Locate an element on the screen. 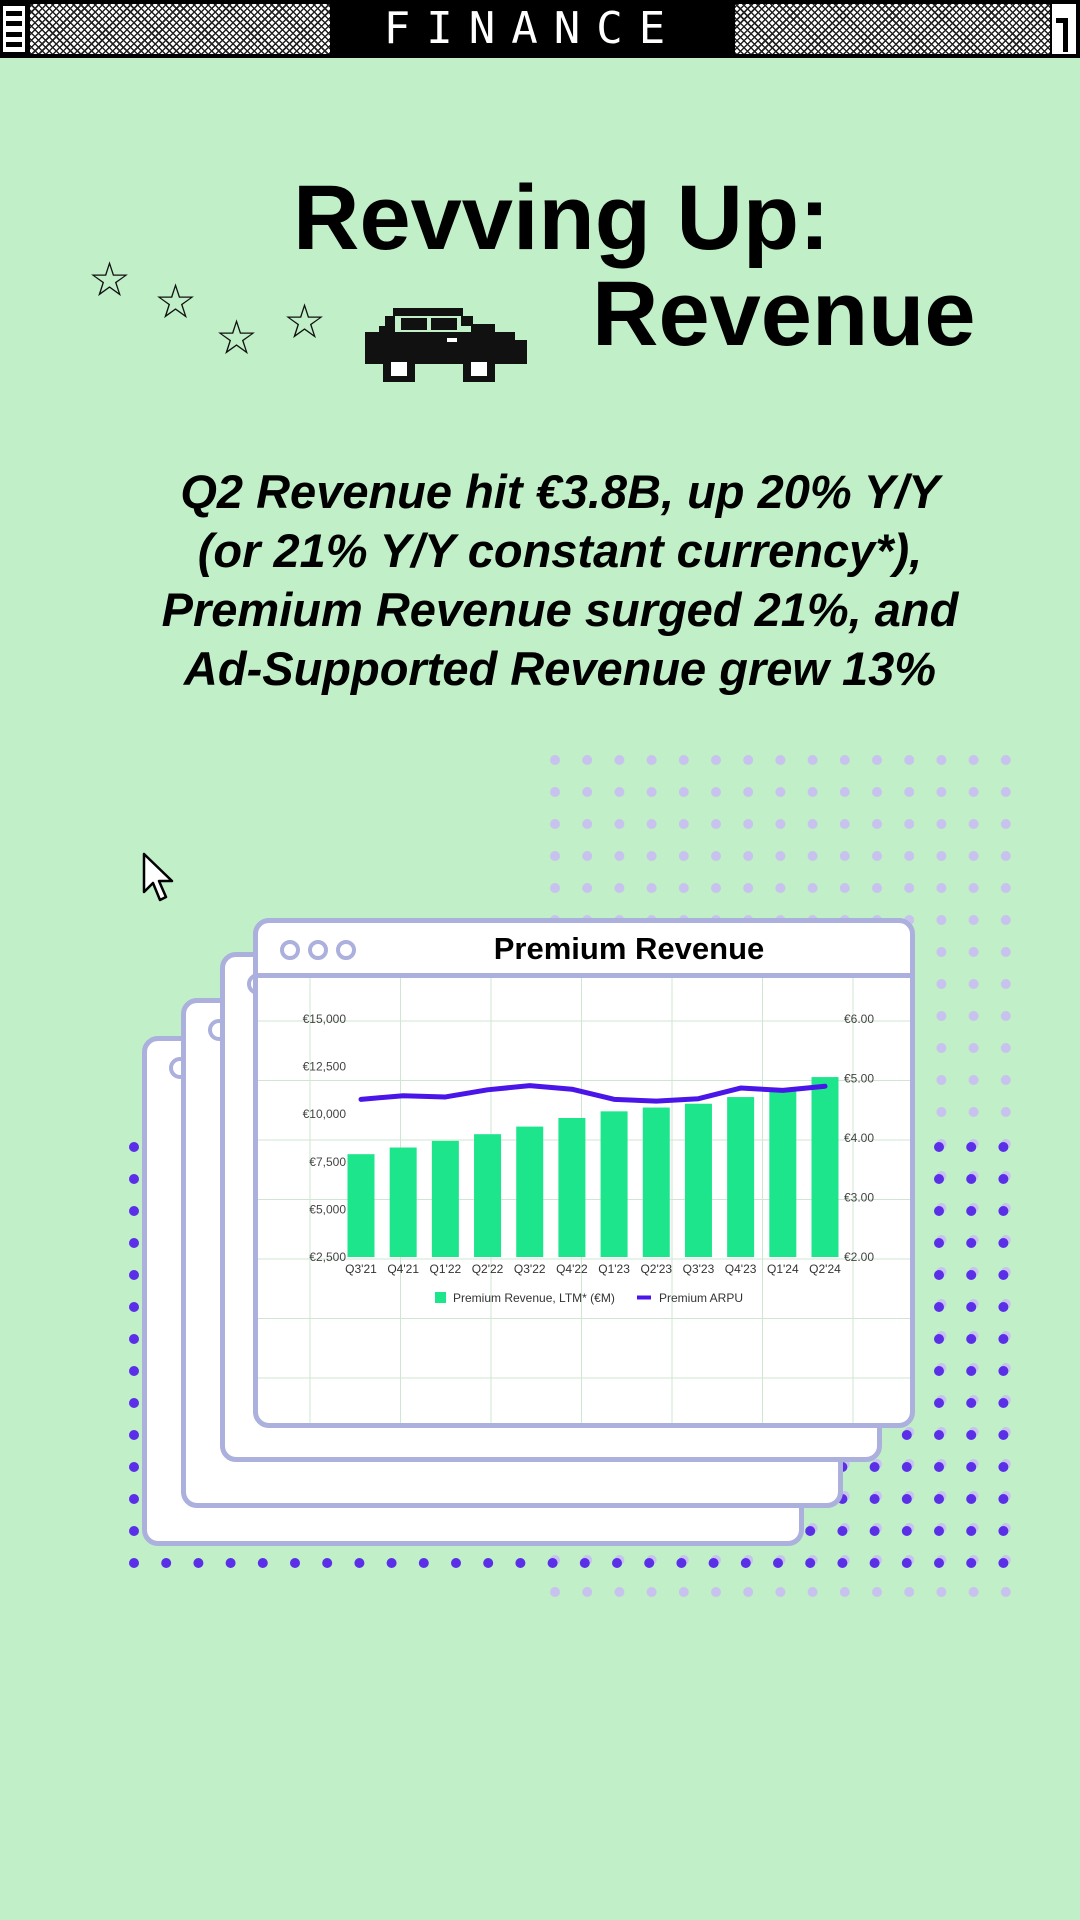 This screenshot has width=1080, height=1920. chart-legend: Premium Revenue, LTM* (€M) Premium ARPU is located at coordinates (589, 1298).